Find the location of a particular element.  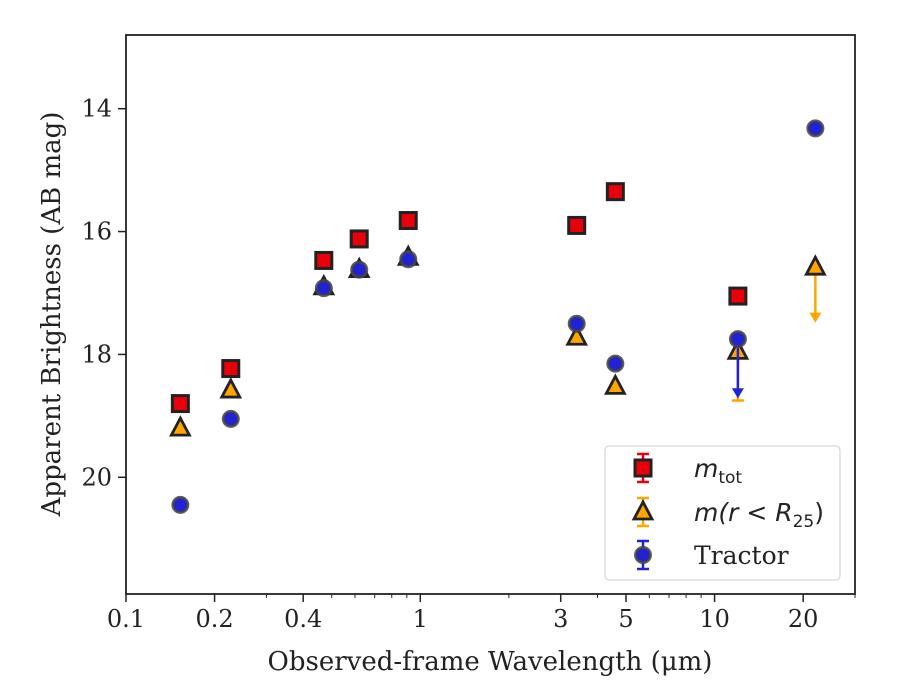

x-axis-ticks: 0.1 0.2 0.4 1 3 5 10 20 is located at coordinates (481, 613).